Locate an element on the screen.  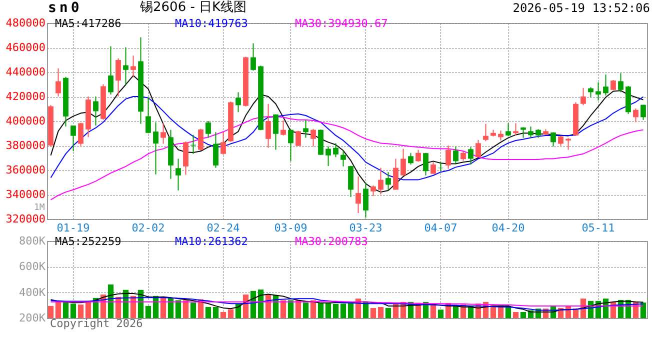
text: MA5:417286 is located at coordinates (88, 23).